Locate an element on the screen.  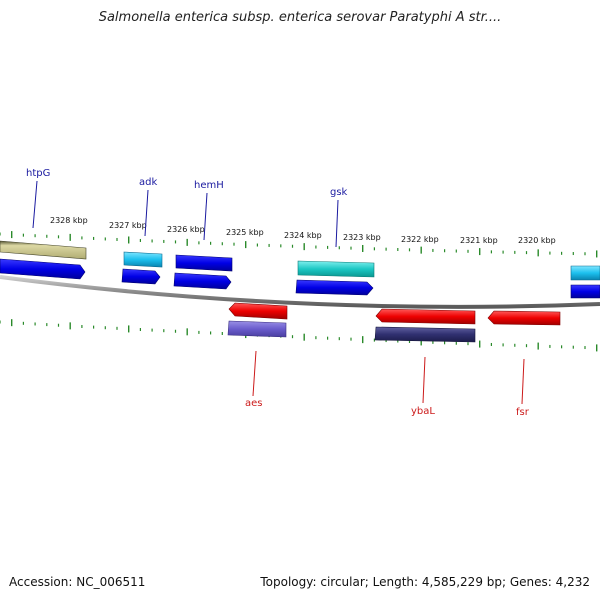
forward-tick-row is located at coordinates (299, 244).